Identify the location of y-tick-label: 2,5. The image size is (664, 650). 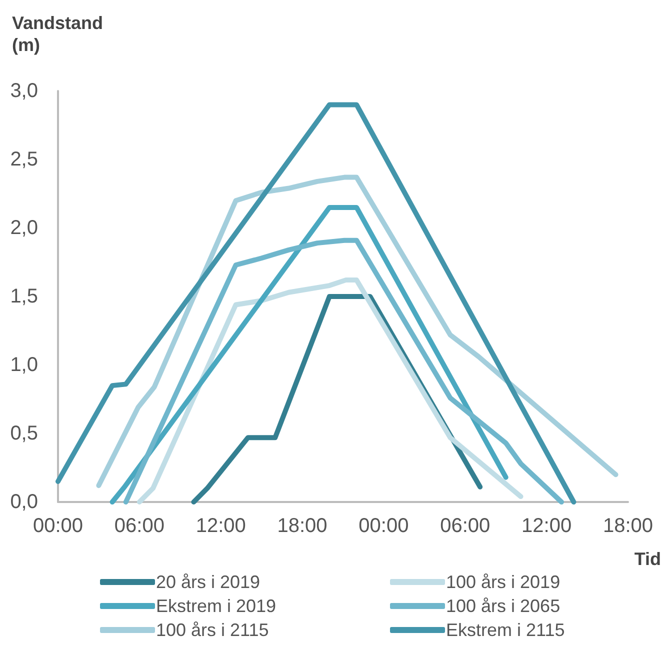
(24, 159).